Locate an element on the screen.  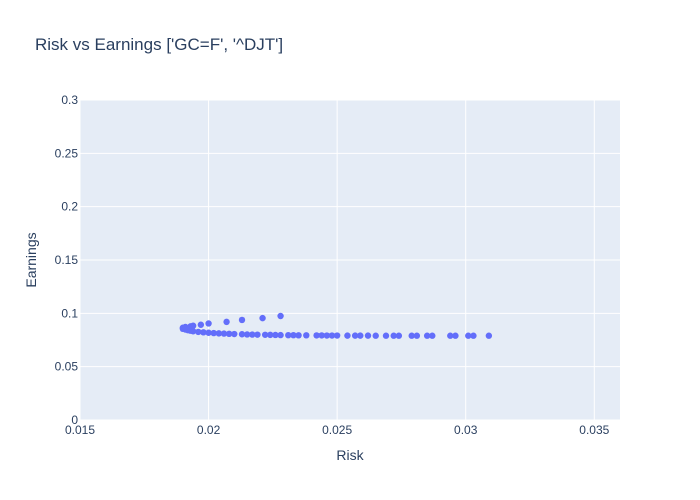
y-axis-ticks: 0 0.05 0.1 0.15 0.2 0.25 0.3 is located at coordinates (67, 260).